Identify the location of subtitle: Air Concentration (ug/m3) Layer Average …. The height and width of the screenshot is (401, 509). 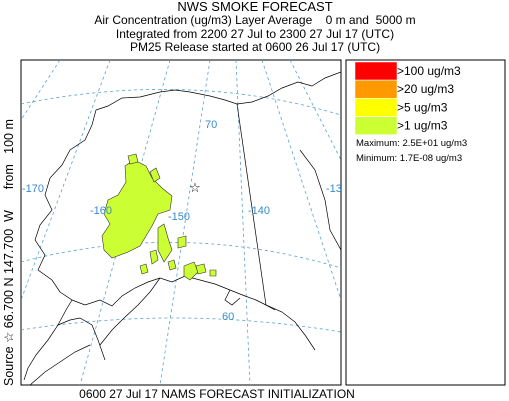
(254, 20).